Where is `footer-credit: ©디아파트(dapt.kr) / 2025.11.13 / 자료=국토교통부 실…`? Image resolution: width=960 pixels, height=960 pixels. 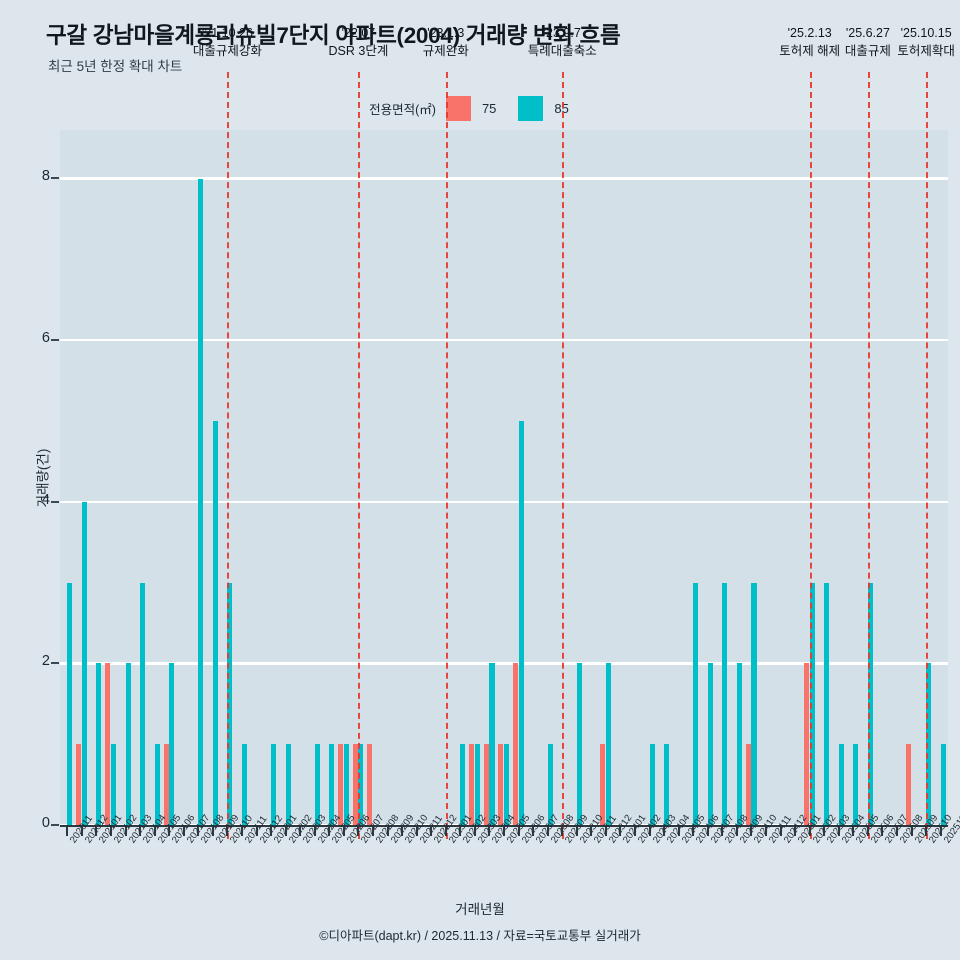
footer-credit: ©디아파트(dapt.kr) / 2025.11.13 / 자료=국토교통부 실… is located at coordinates (480, 936).